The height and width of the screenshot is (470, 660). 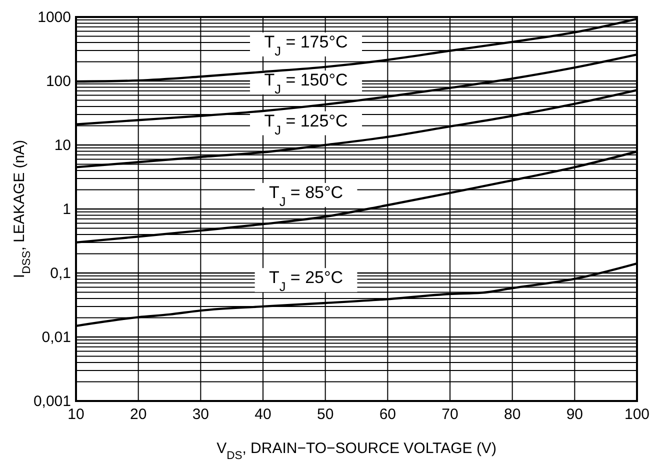 I want to click on y-tick-label: 1000, so click(x=54, y=17).